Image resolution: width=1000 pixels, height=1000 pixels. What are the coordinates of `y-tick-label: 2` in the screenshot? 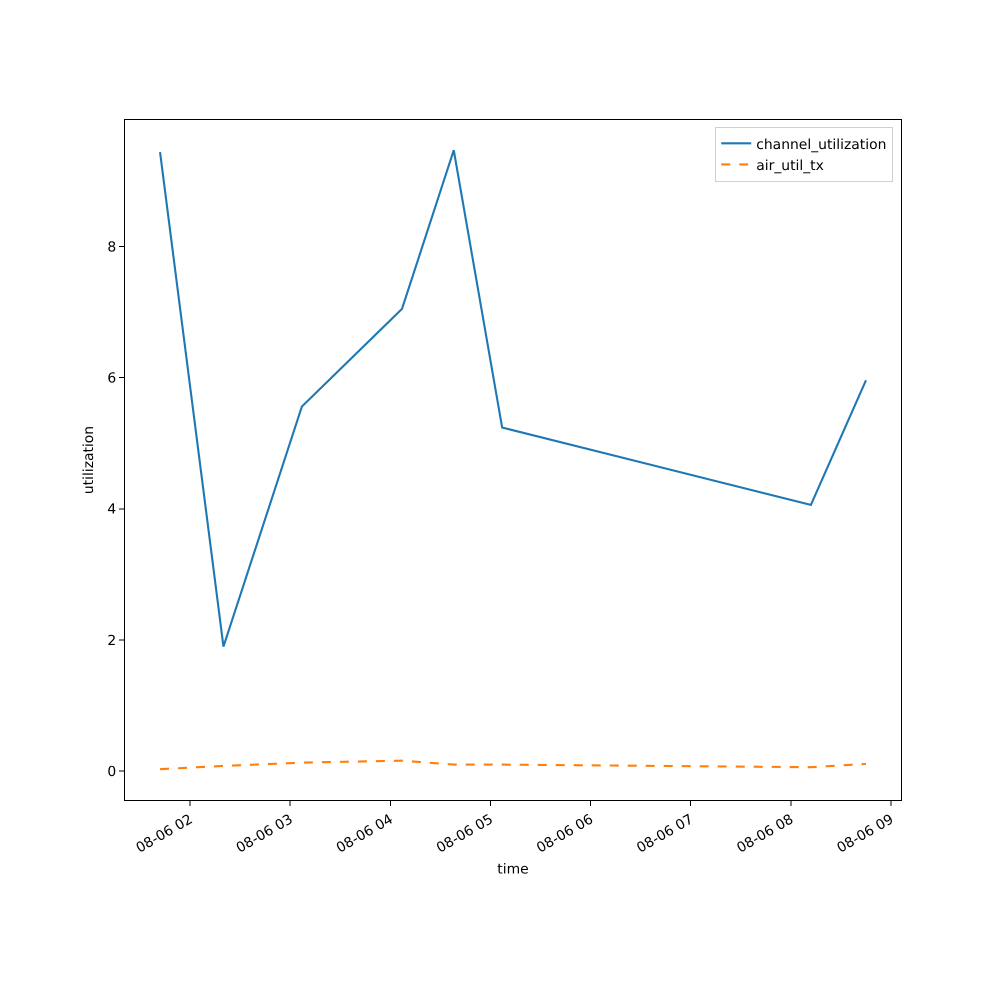 It's located at (111, 640).